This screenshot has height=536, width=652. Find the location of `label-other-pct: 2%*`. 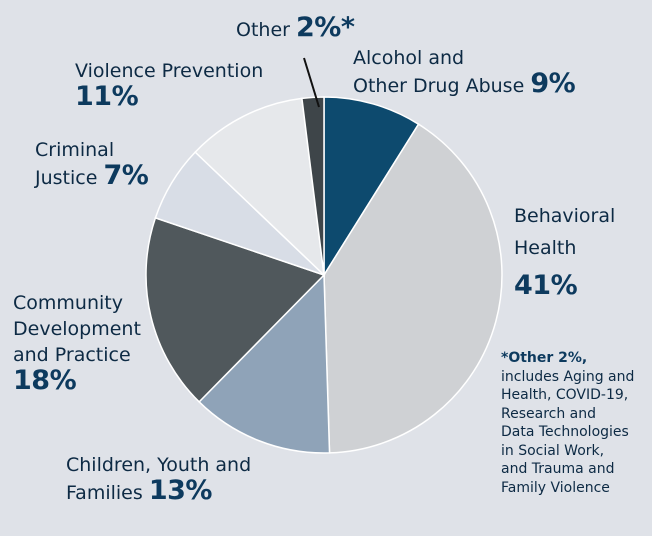

label-other-pct: 2%* is located at coordinates (325, 27).